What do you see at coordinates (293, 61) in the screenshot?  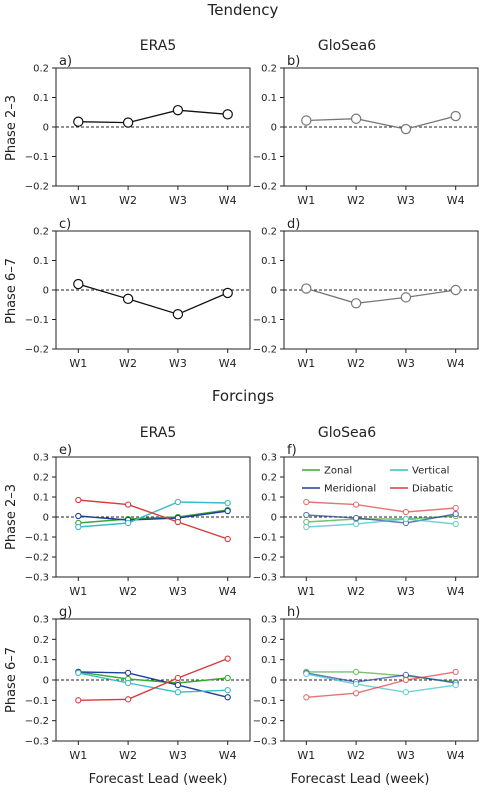 I see `panel-label: b)` at bounding box center [293, 61].